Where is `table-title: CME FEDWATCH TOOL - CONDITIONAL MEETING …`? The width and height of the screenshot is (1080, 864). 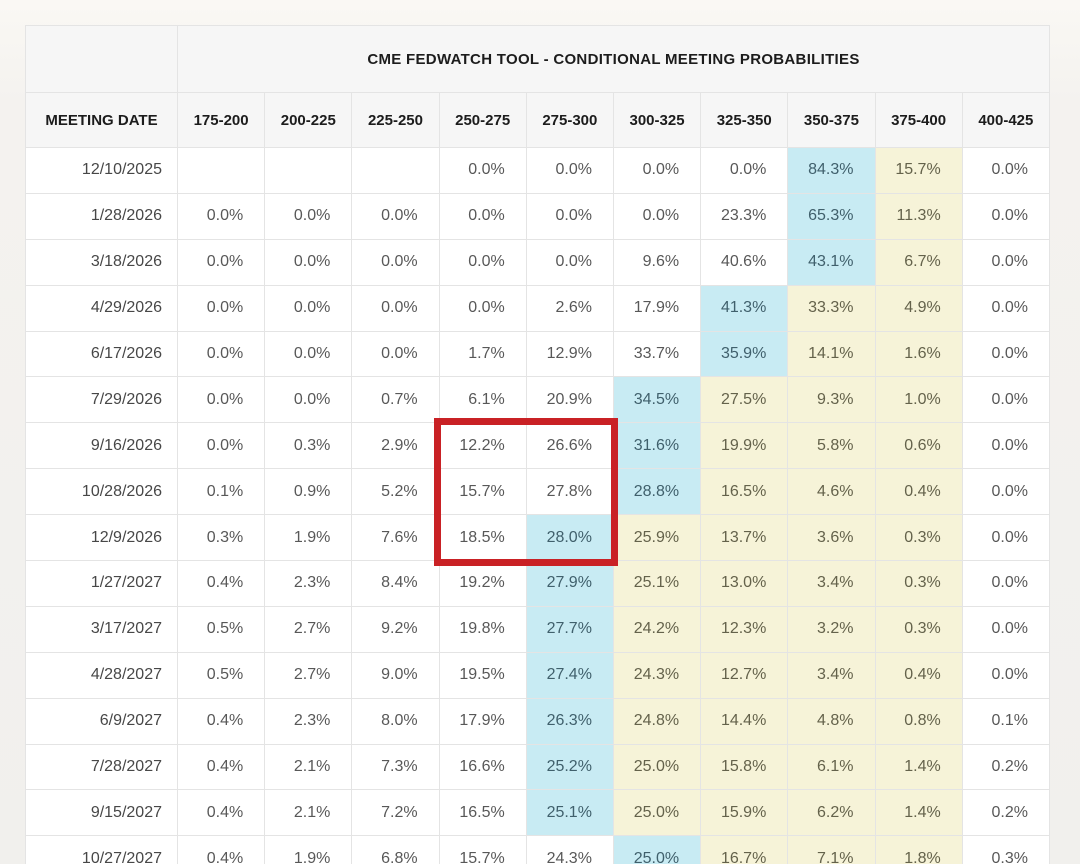 table-title: CME FEDWATCH TOOL - CONDITIONAL MEETING … is located at coordinates (613, 59).